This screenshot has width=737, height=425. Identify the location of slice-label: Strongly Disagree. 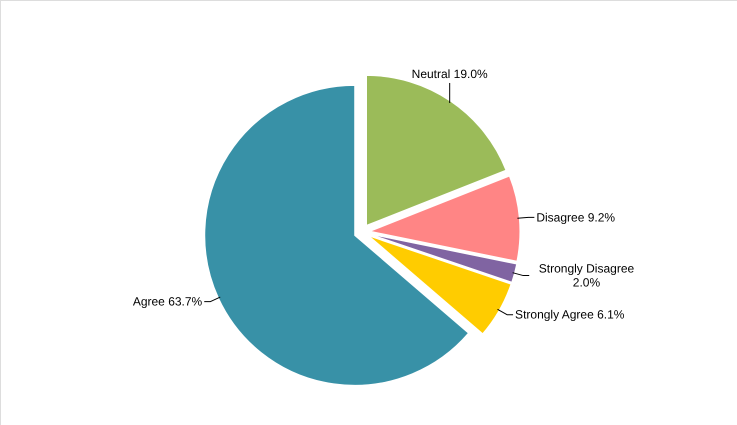
(586, 269).